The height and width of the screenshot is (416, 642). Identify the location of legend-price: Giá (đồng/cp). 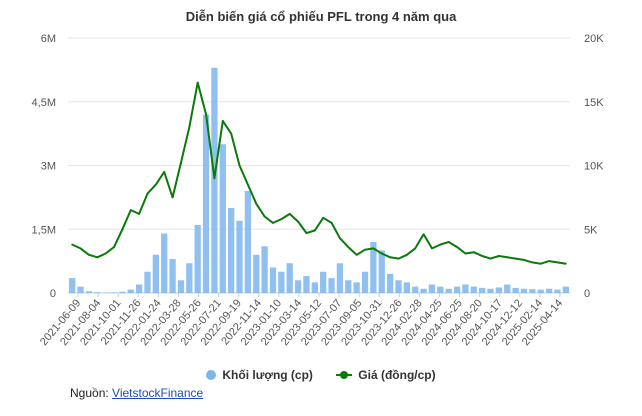
(386, 374).